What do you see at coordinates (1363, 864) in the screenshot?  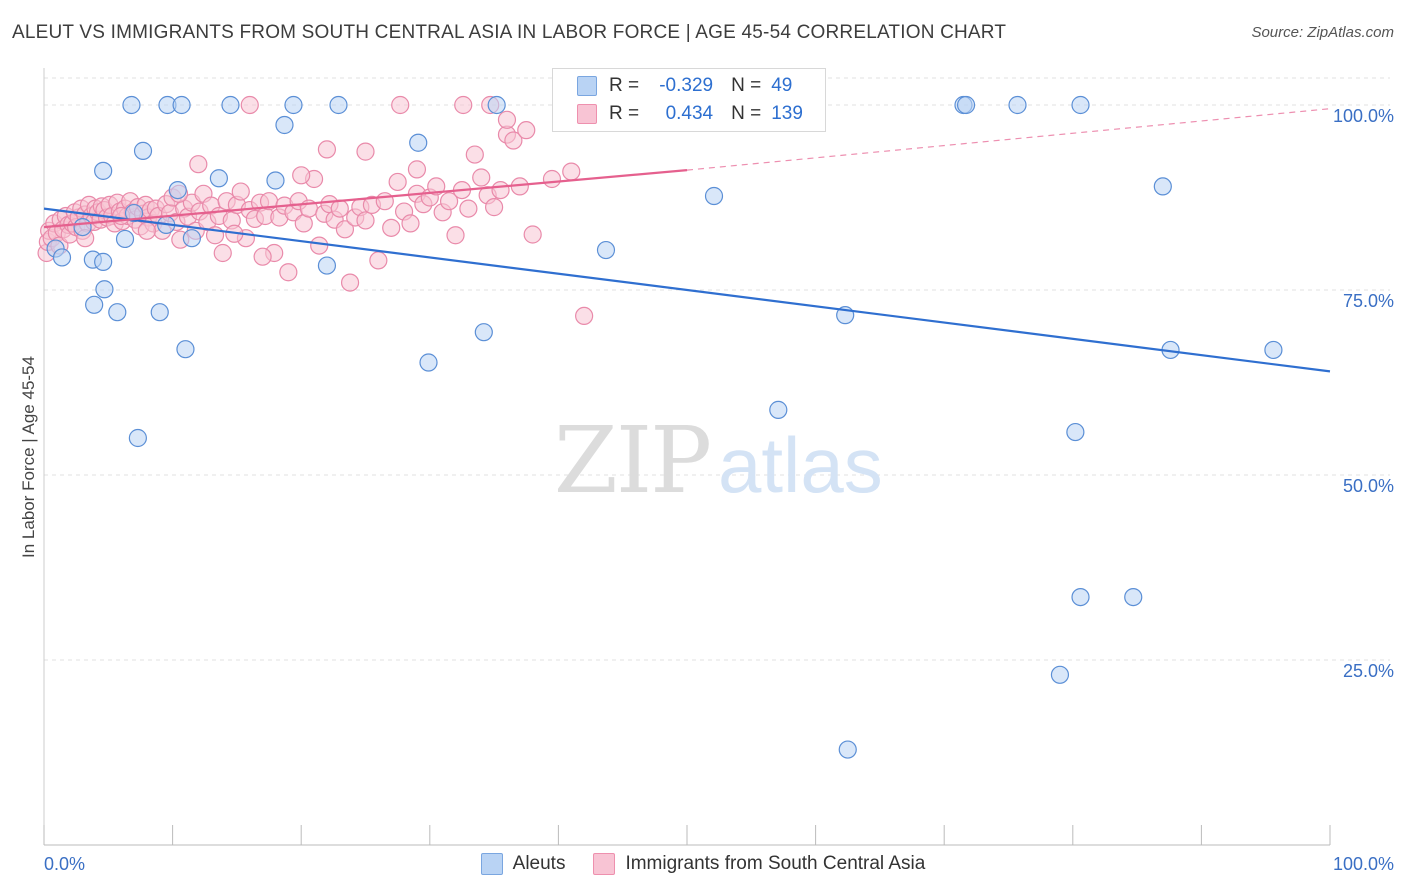 I see `x-tick-label-max: 100.0%` at bounding box center [1363, 864].